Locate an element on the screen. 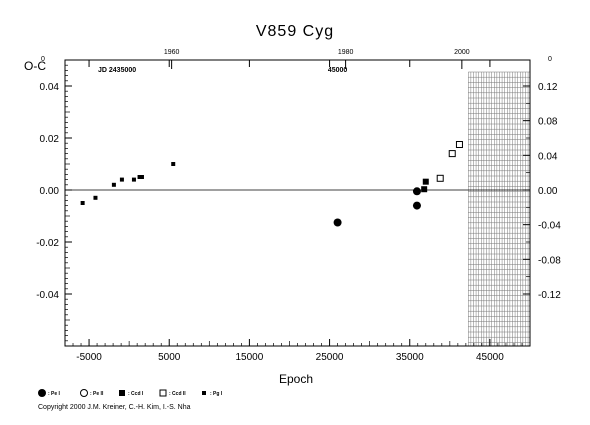 Image resolution: width=590 pixels, height=425 pixels. year-label: 1980 is located at coordinates (346, 52).